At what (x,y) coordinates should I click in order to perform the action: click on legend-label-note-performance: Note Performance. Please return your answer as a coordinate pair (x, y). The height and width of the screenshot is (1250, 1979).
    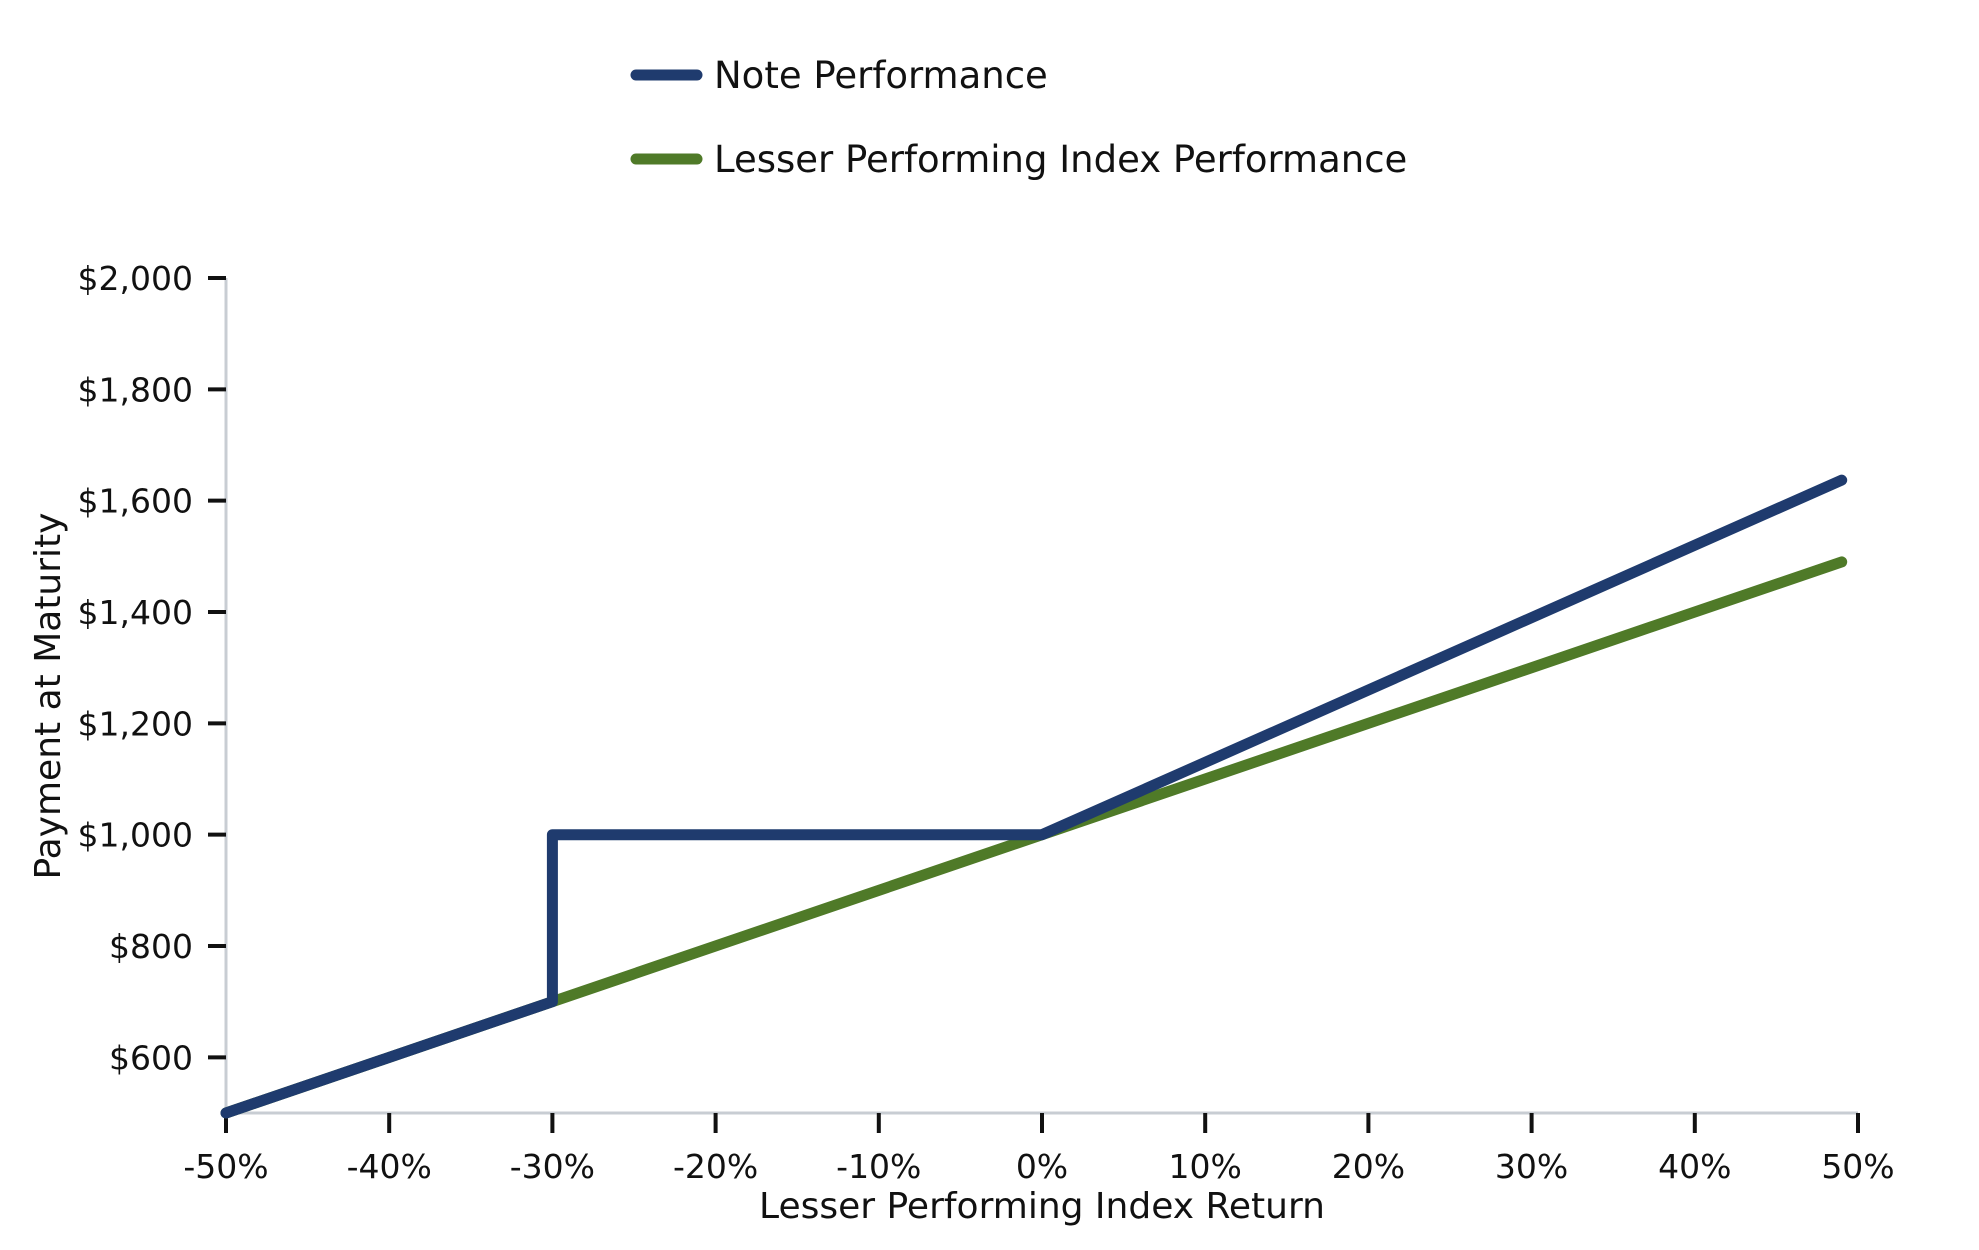
    Looking at the image, I should click on (881, 75).